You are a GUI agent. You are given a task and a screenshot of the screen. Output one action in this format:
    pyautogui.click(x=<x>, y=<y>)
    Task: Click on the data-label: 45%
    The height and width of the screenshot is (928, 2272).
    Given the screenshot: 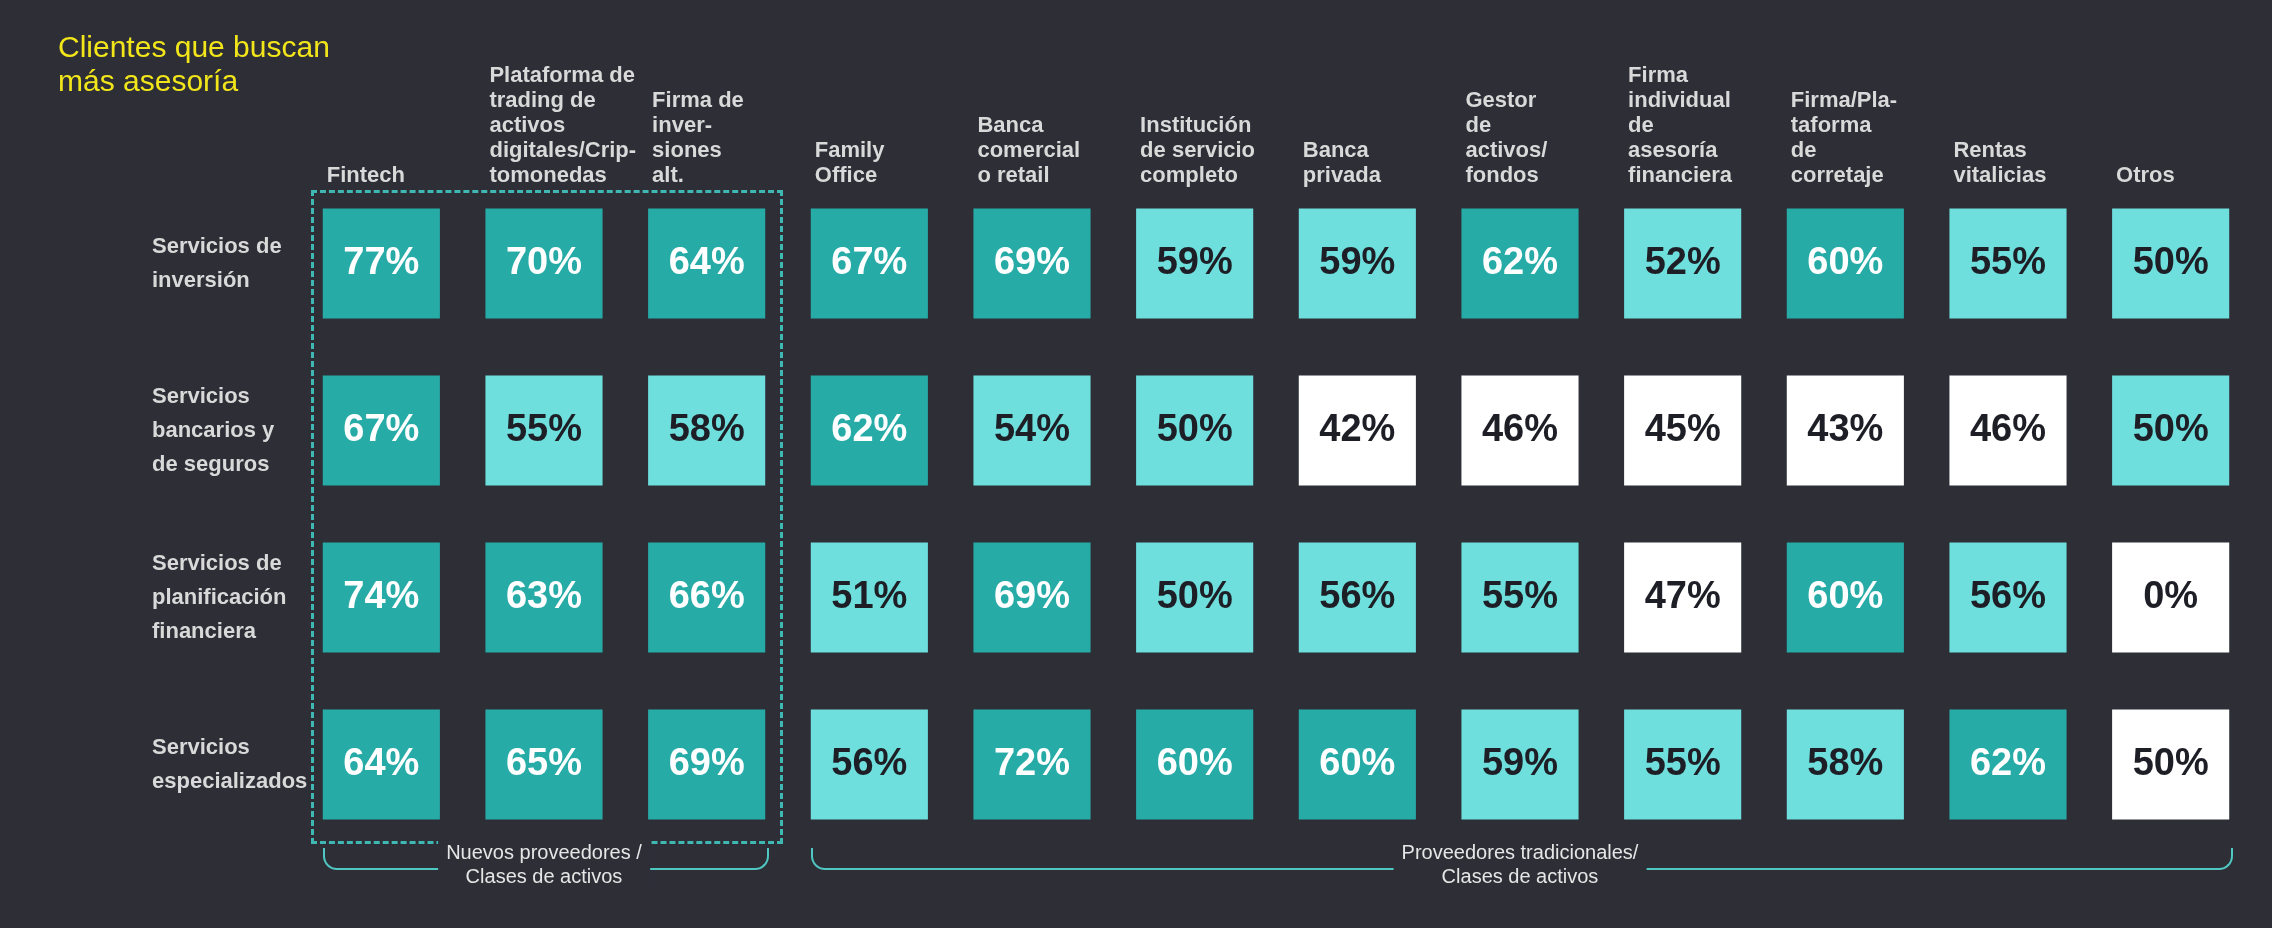 What is the action you would take?
    pyautogui.click(x=1682, y=427)
    